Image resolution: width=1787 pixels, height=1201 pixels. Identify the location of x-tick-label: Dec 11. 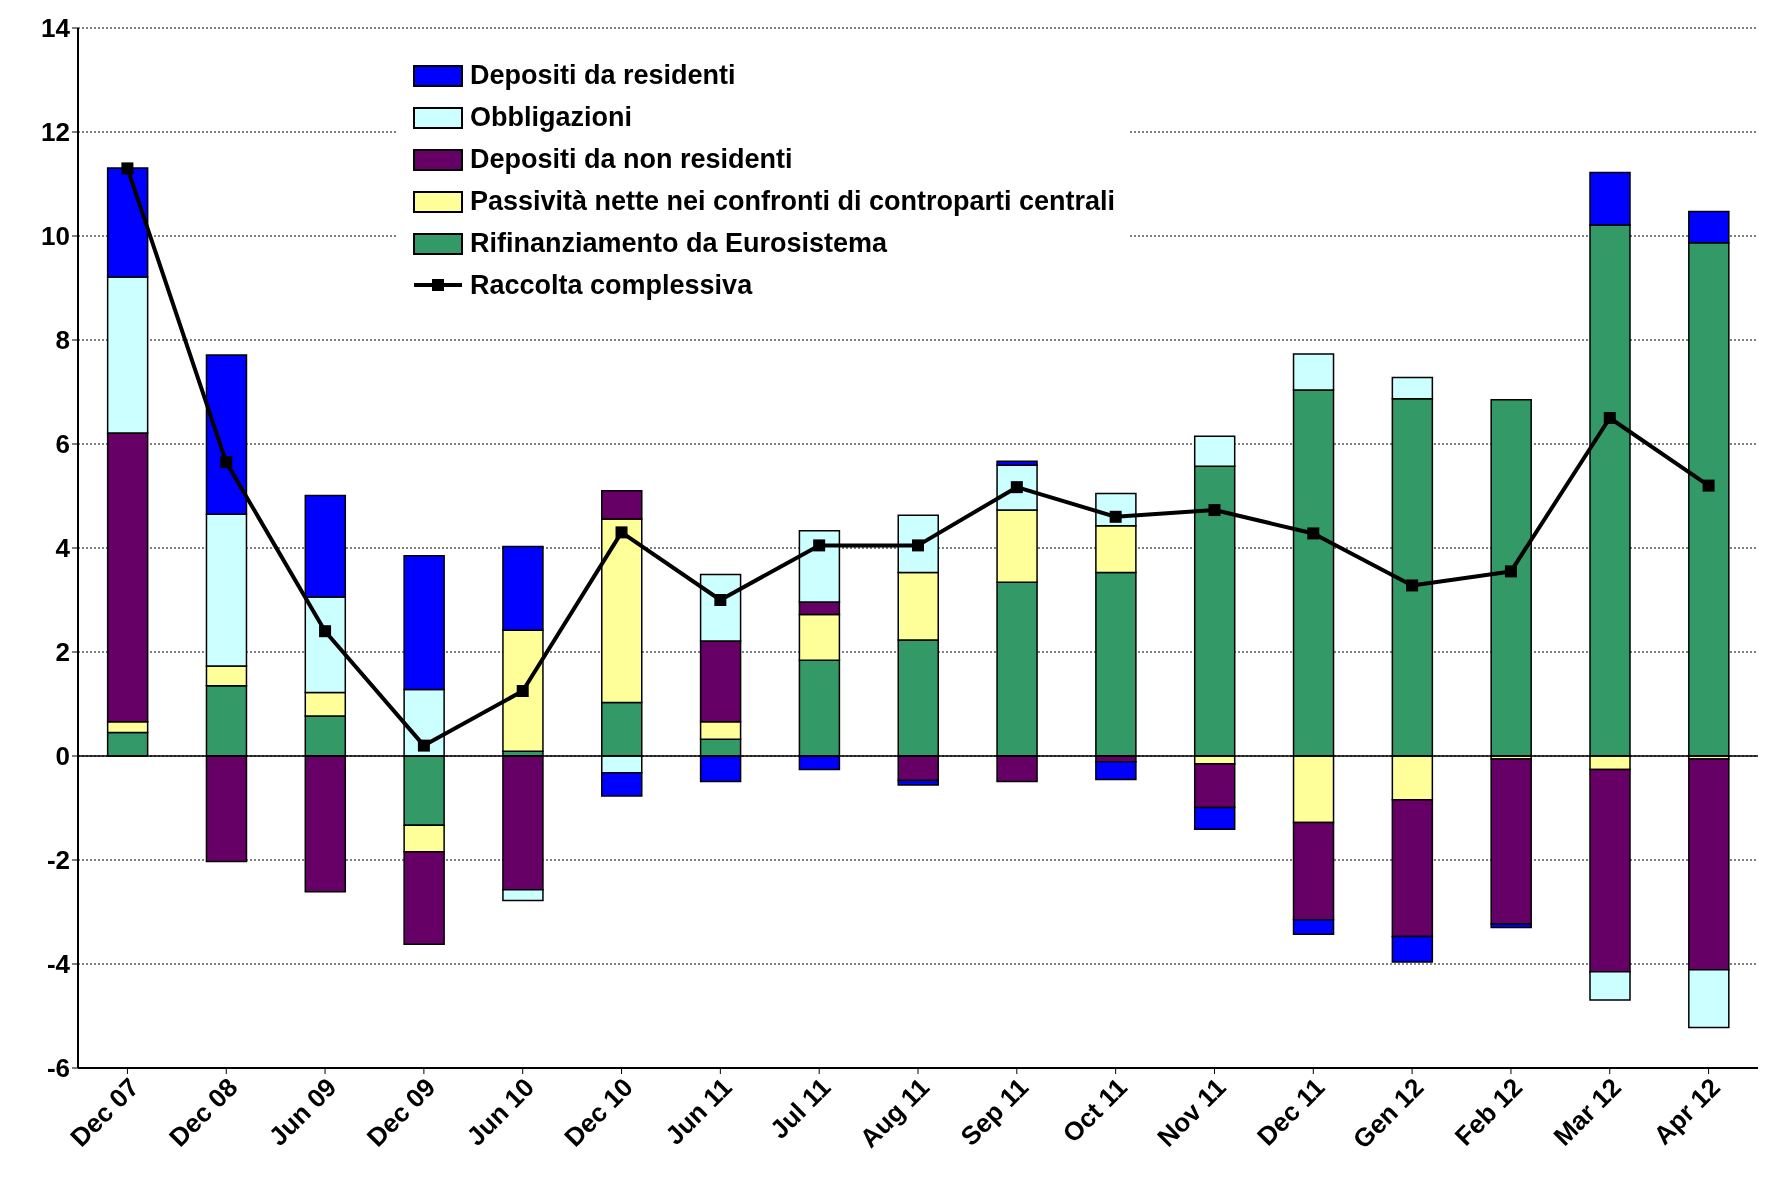
(1291, 1112).